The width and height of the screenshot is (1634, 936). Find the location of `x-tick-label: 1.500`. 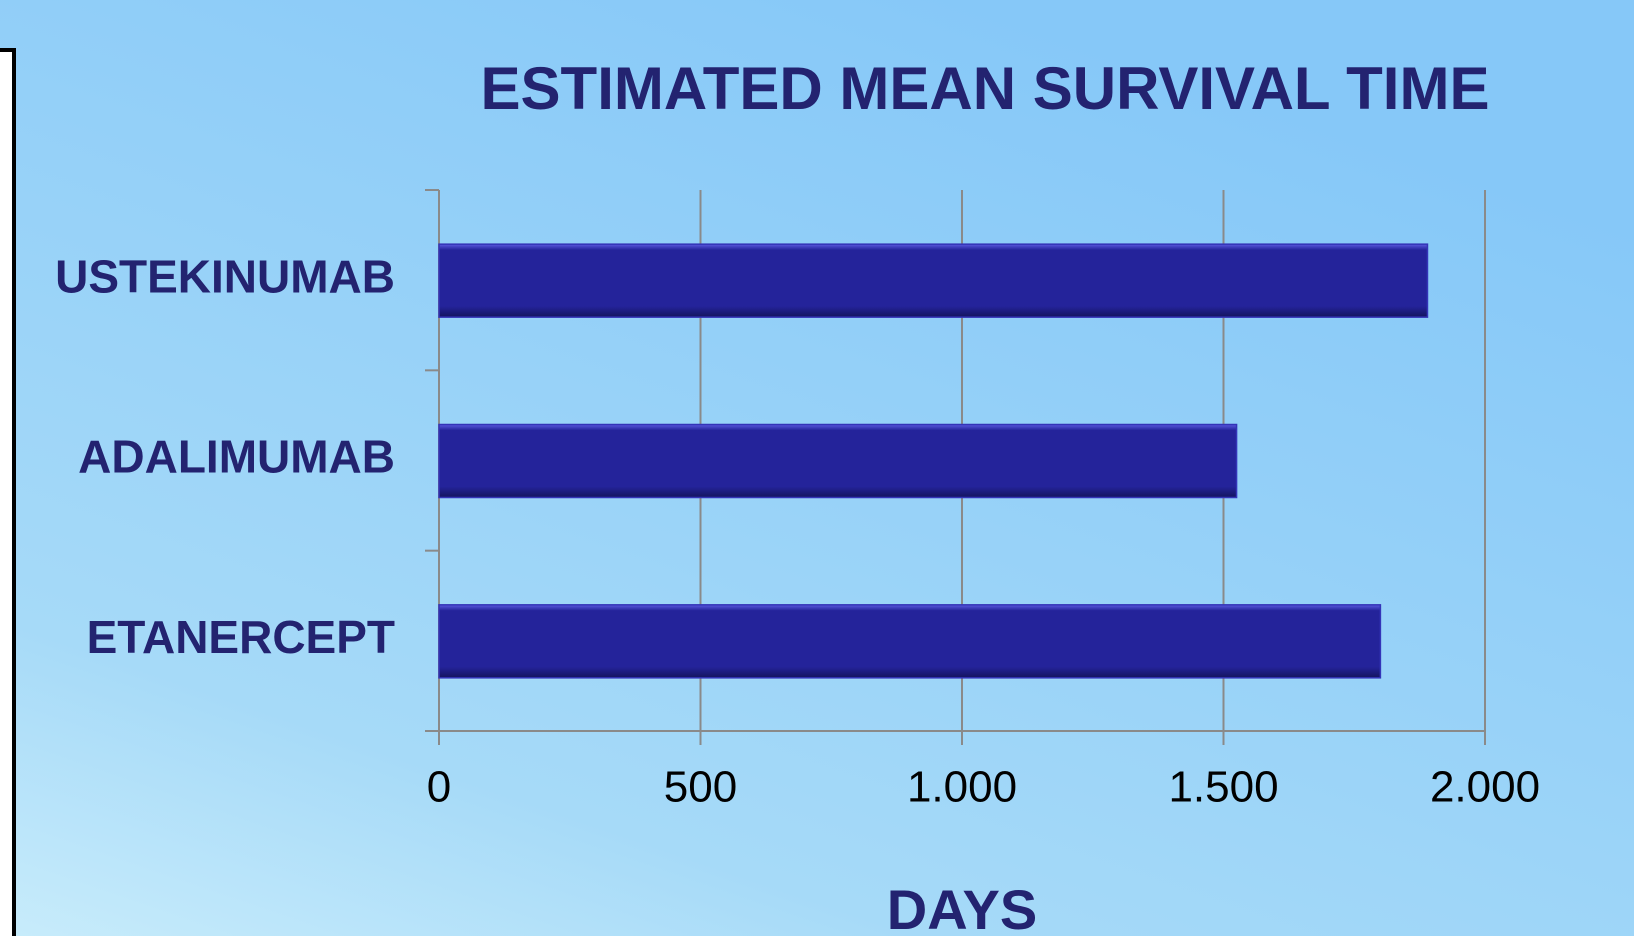

x-tick-label: 1.500 is located at coordinates (1223, 787).